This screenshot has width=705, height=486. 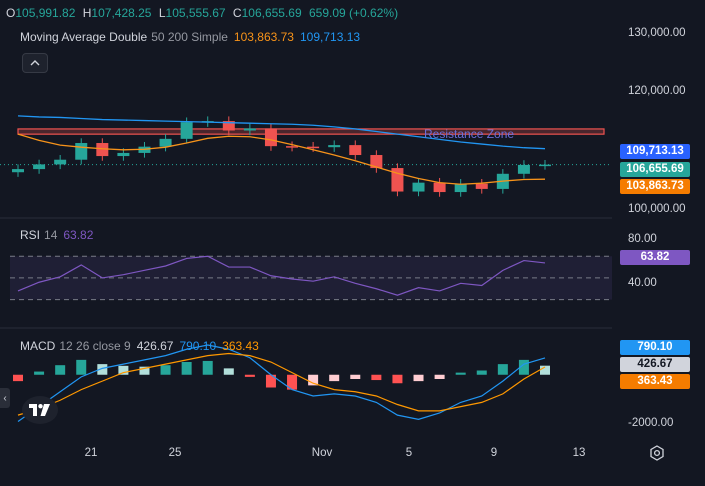 I want to click on price-axis-label: 120,000.00, so click(x=657, y=91).